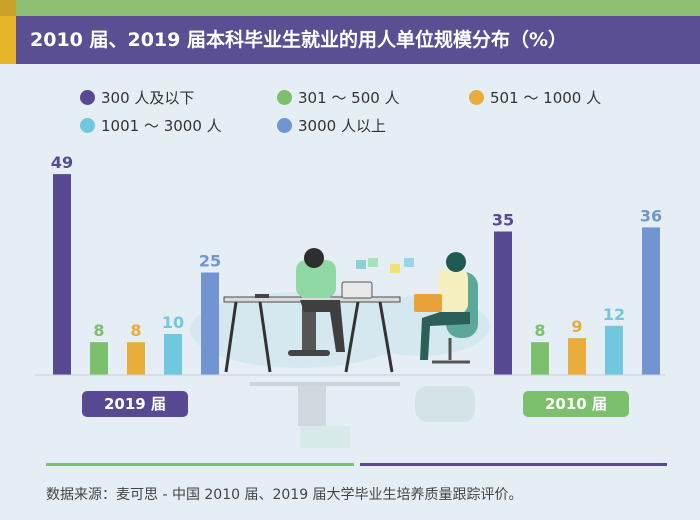  Describe the element at coordinates (350, 8) in the screenshot. I see `top-stripe` at that location.